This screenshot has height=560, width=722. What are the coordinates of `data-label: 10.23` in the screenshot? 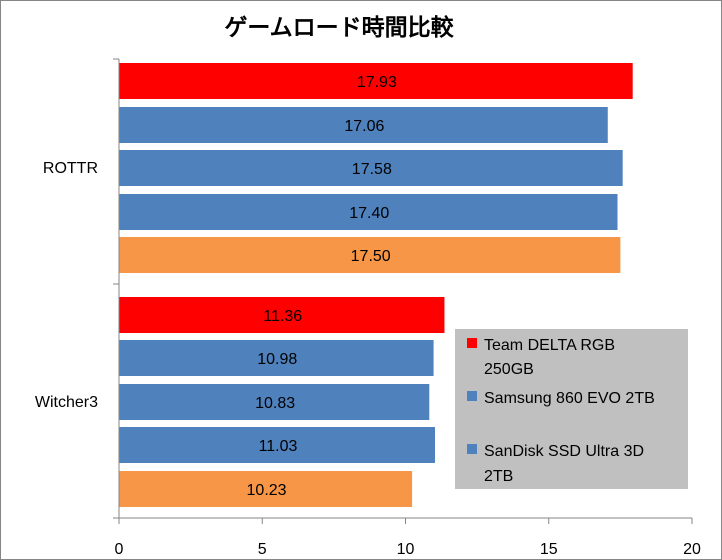 It's located at (267, 490).